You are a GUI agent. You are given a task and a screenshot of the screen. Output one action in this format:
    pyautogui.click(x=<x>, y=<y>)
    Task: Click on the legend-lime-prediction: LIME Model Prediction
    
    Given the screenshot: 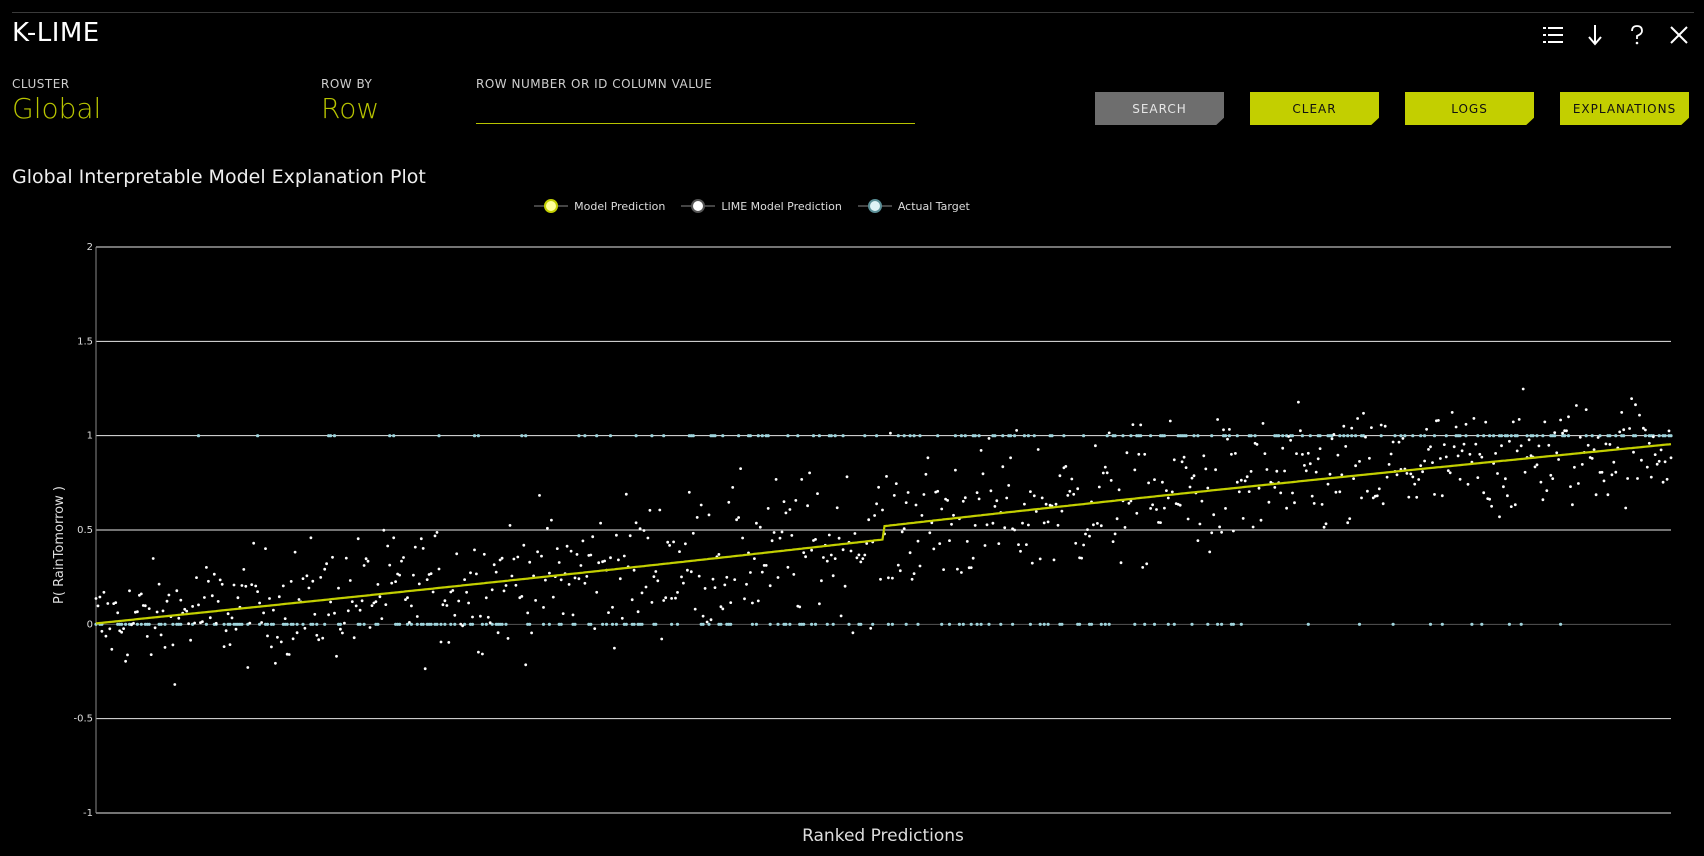 What is the action you would take?
    pyautogui.click(x=761, y=206)
    